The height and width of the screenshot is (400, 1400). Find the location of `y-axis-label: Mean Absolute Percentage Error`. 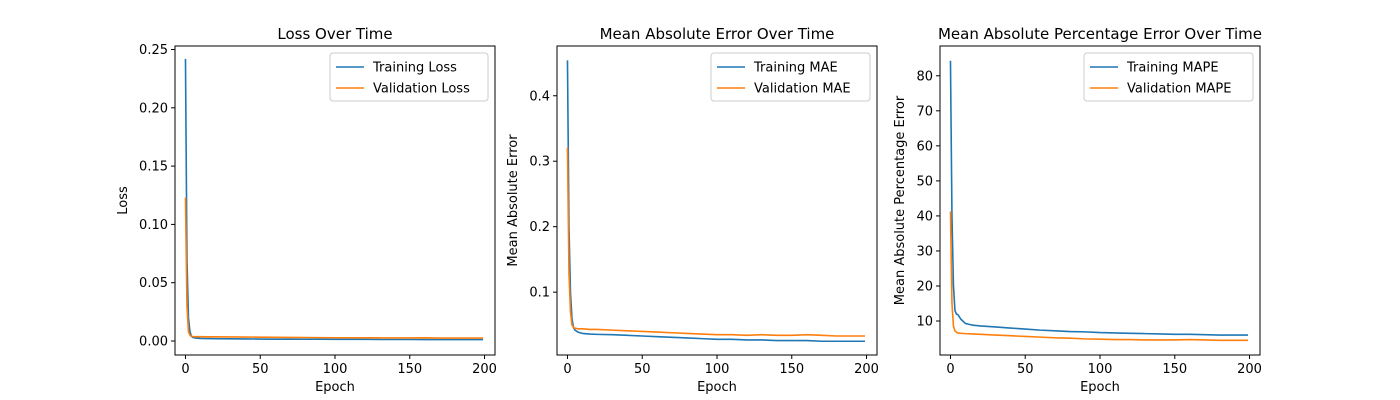

y-axis-label: Mean Absolute Percentage Error is located at coordinates (900, 200).